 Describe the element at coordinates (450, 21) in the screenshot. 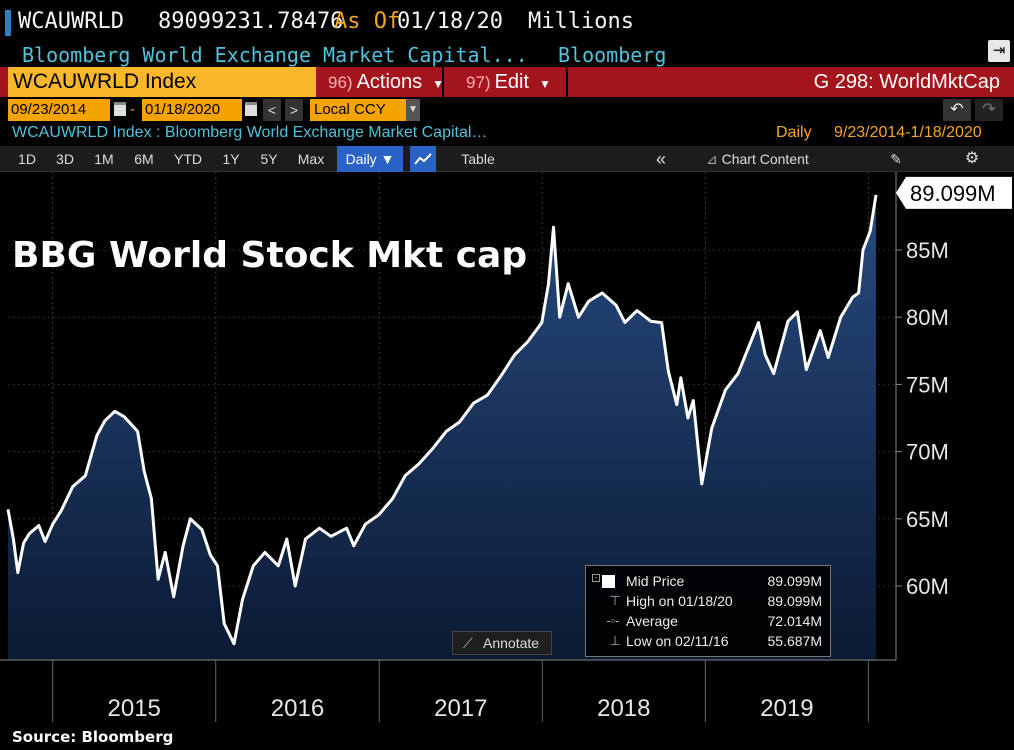

I see `as-of-date: 01/18/20` at that location.